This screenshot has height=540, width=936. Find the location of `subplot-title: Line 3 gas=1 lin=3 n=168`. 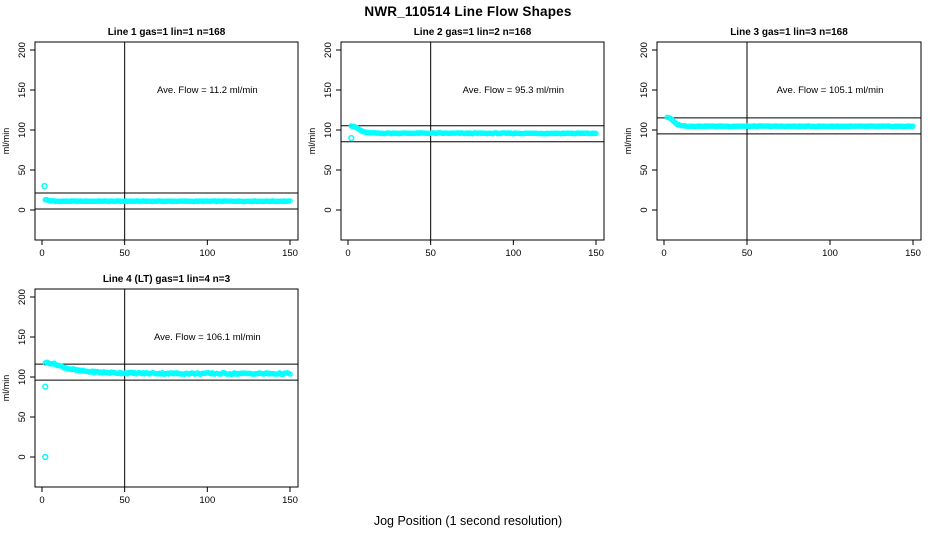

subplot-title: Line 3 gas=1 lin=3 n=168 is located at coordinates (789, 32).